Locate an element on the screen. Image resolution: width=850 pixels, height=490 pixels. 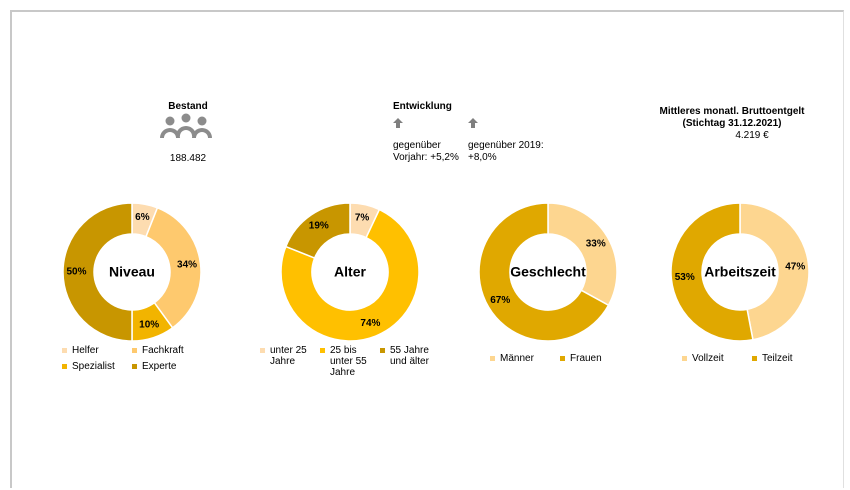
data-label: 33% is located at coordinates (596, 243).